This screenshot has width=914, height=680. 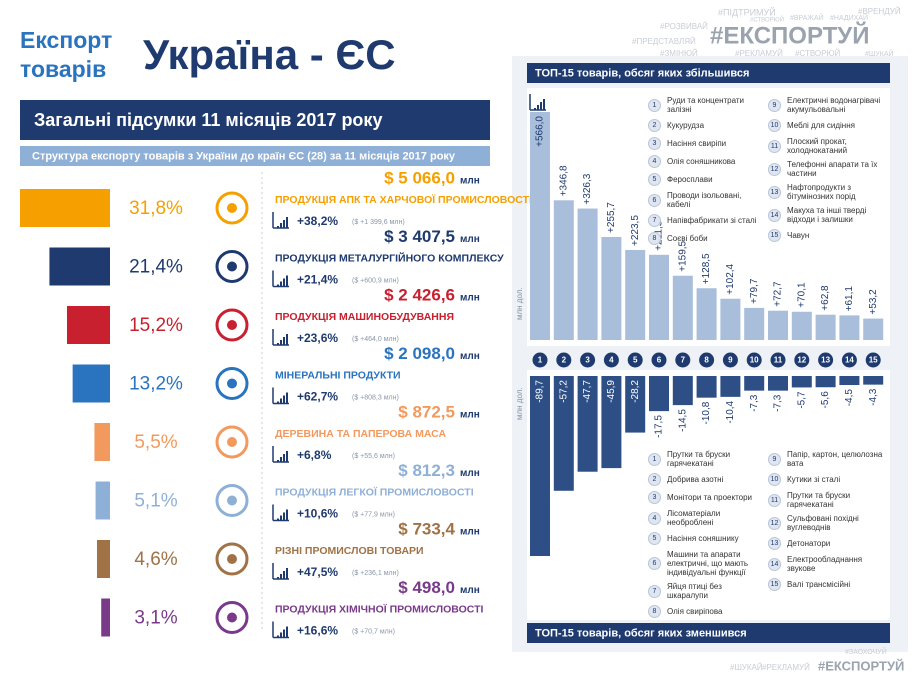 I want to click on chart-title-band, so click(x=708, y=633).